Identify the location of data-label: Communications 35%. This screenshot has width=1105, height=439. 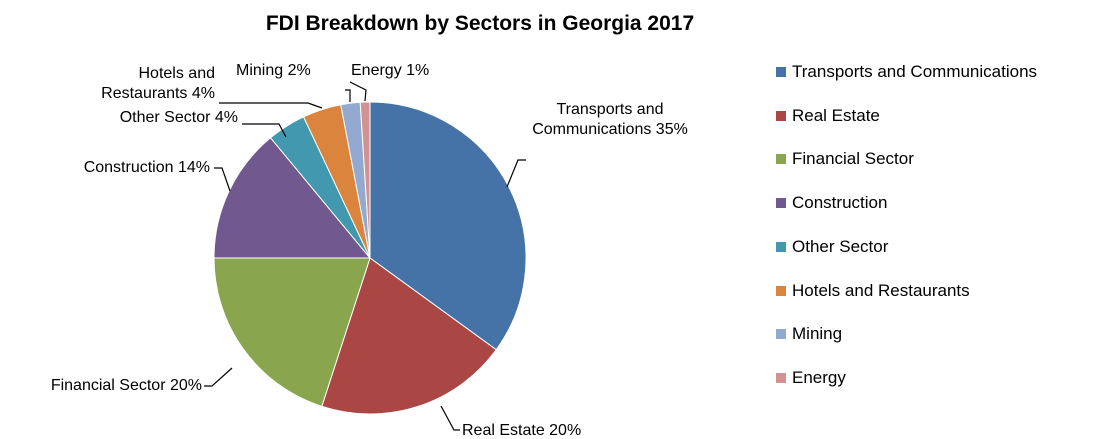
(610, 129).